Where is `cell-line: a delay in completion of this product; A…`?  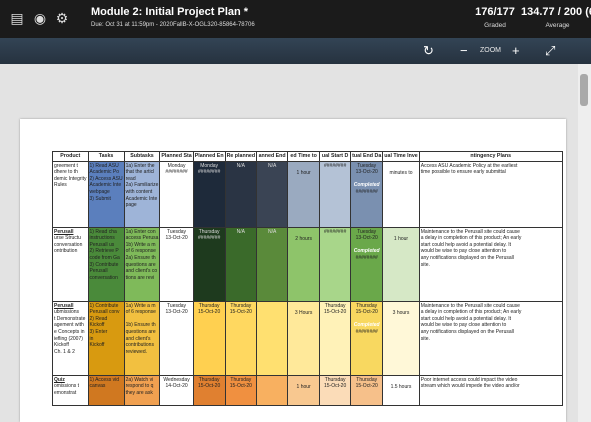
cell-line: a delay in completion of this product; A… is located at coordinates (471, 312).